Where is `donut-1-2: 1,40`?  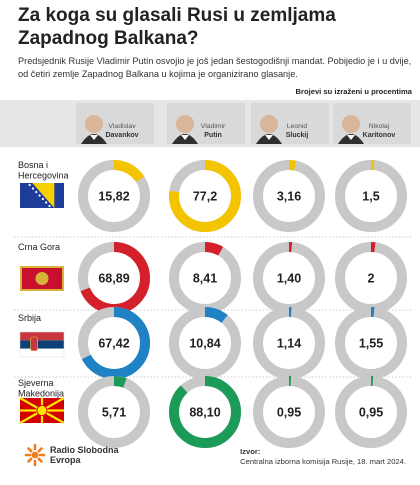 donut-1-2: 1,40 is located at coordinates (289, 278).